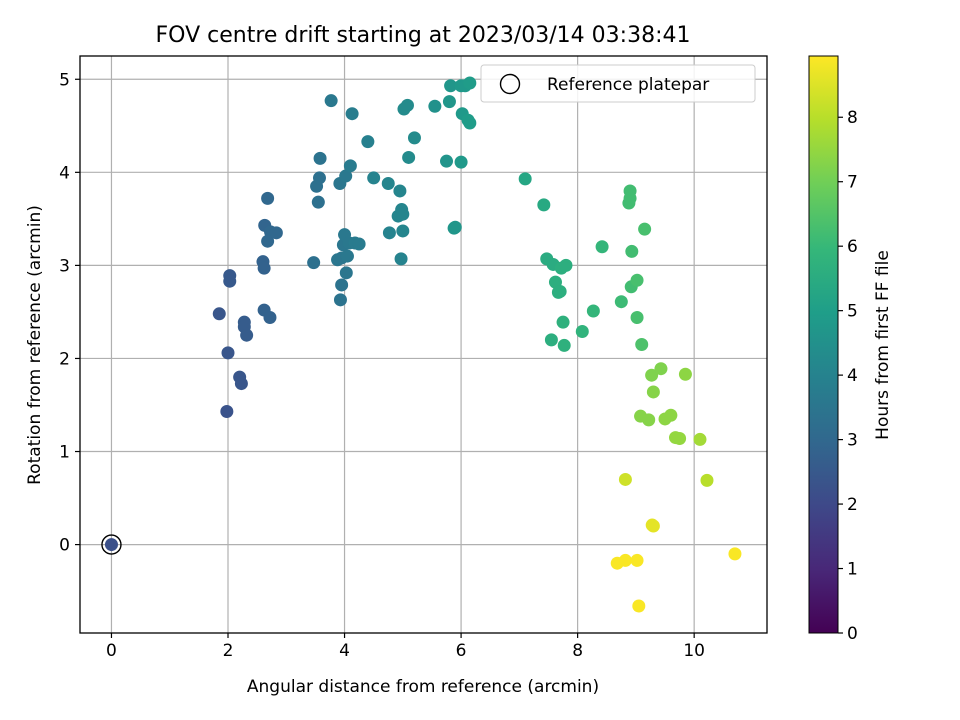  I want to click on colorbar-tick-label: 1, so click(852, 570).